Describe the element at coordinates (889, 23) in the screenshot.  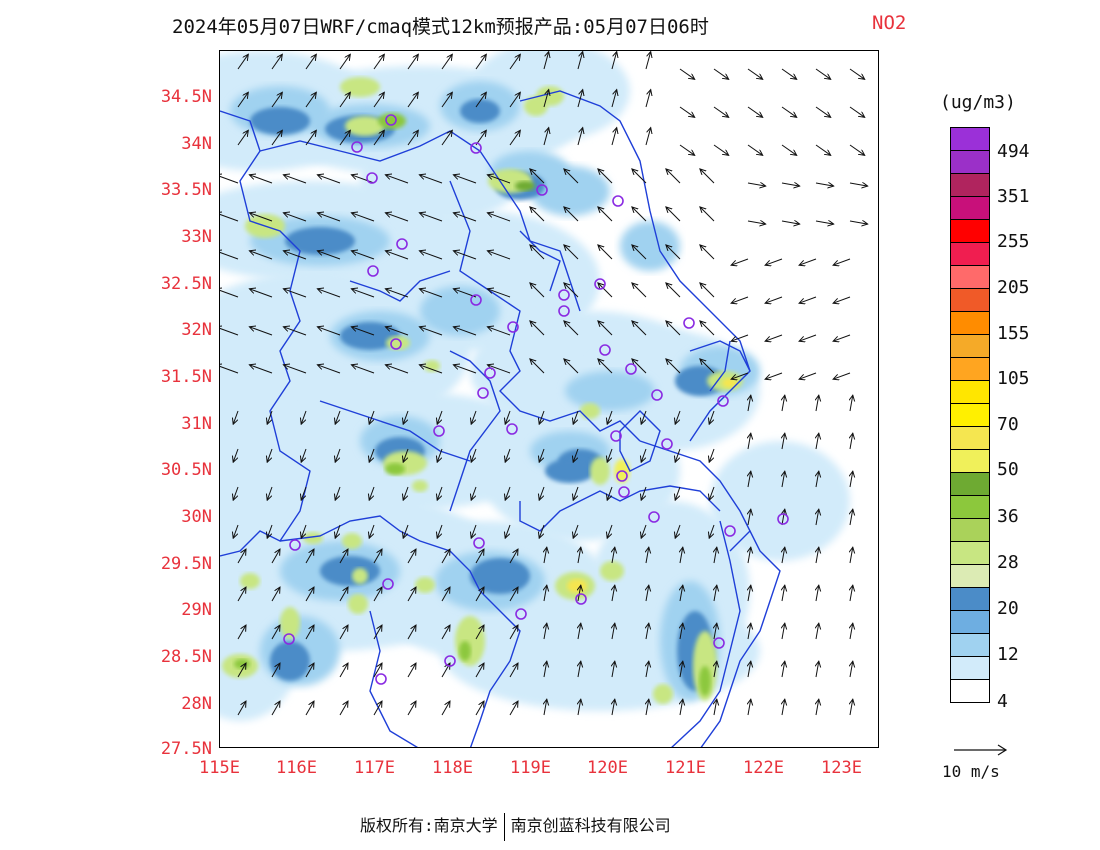
I see `title-species: NO2` at that location.